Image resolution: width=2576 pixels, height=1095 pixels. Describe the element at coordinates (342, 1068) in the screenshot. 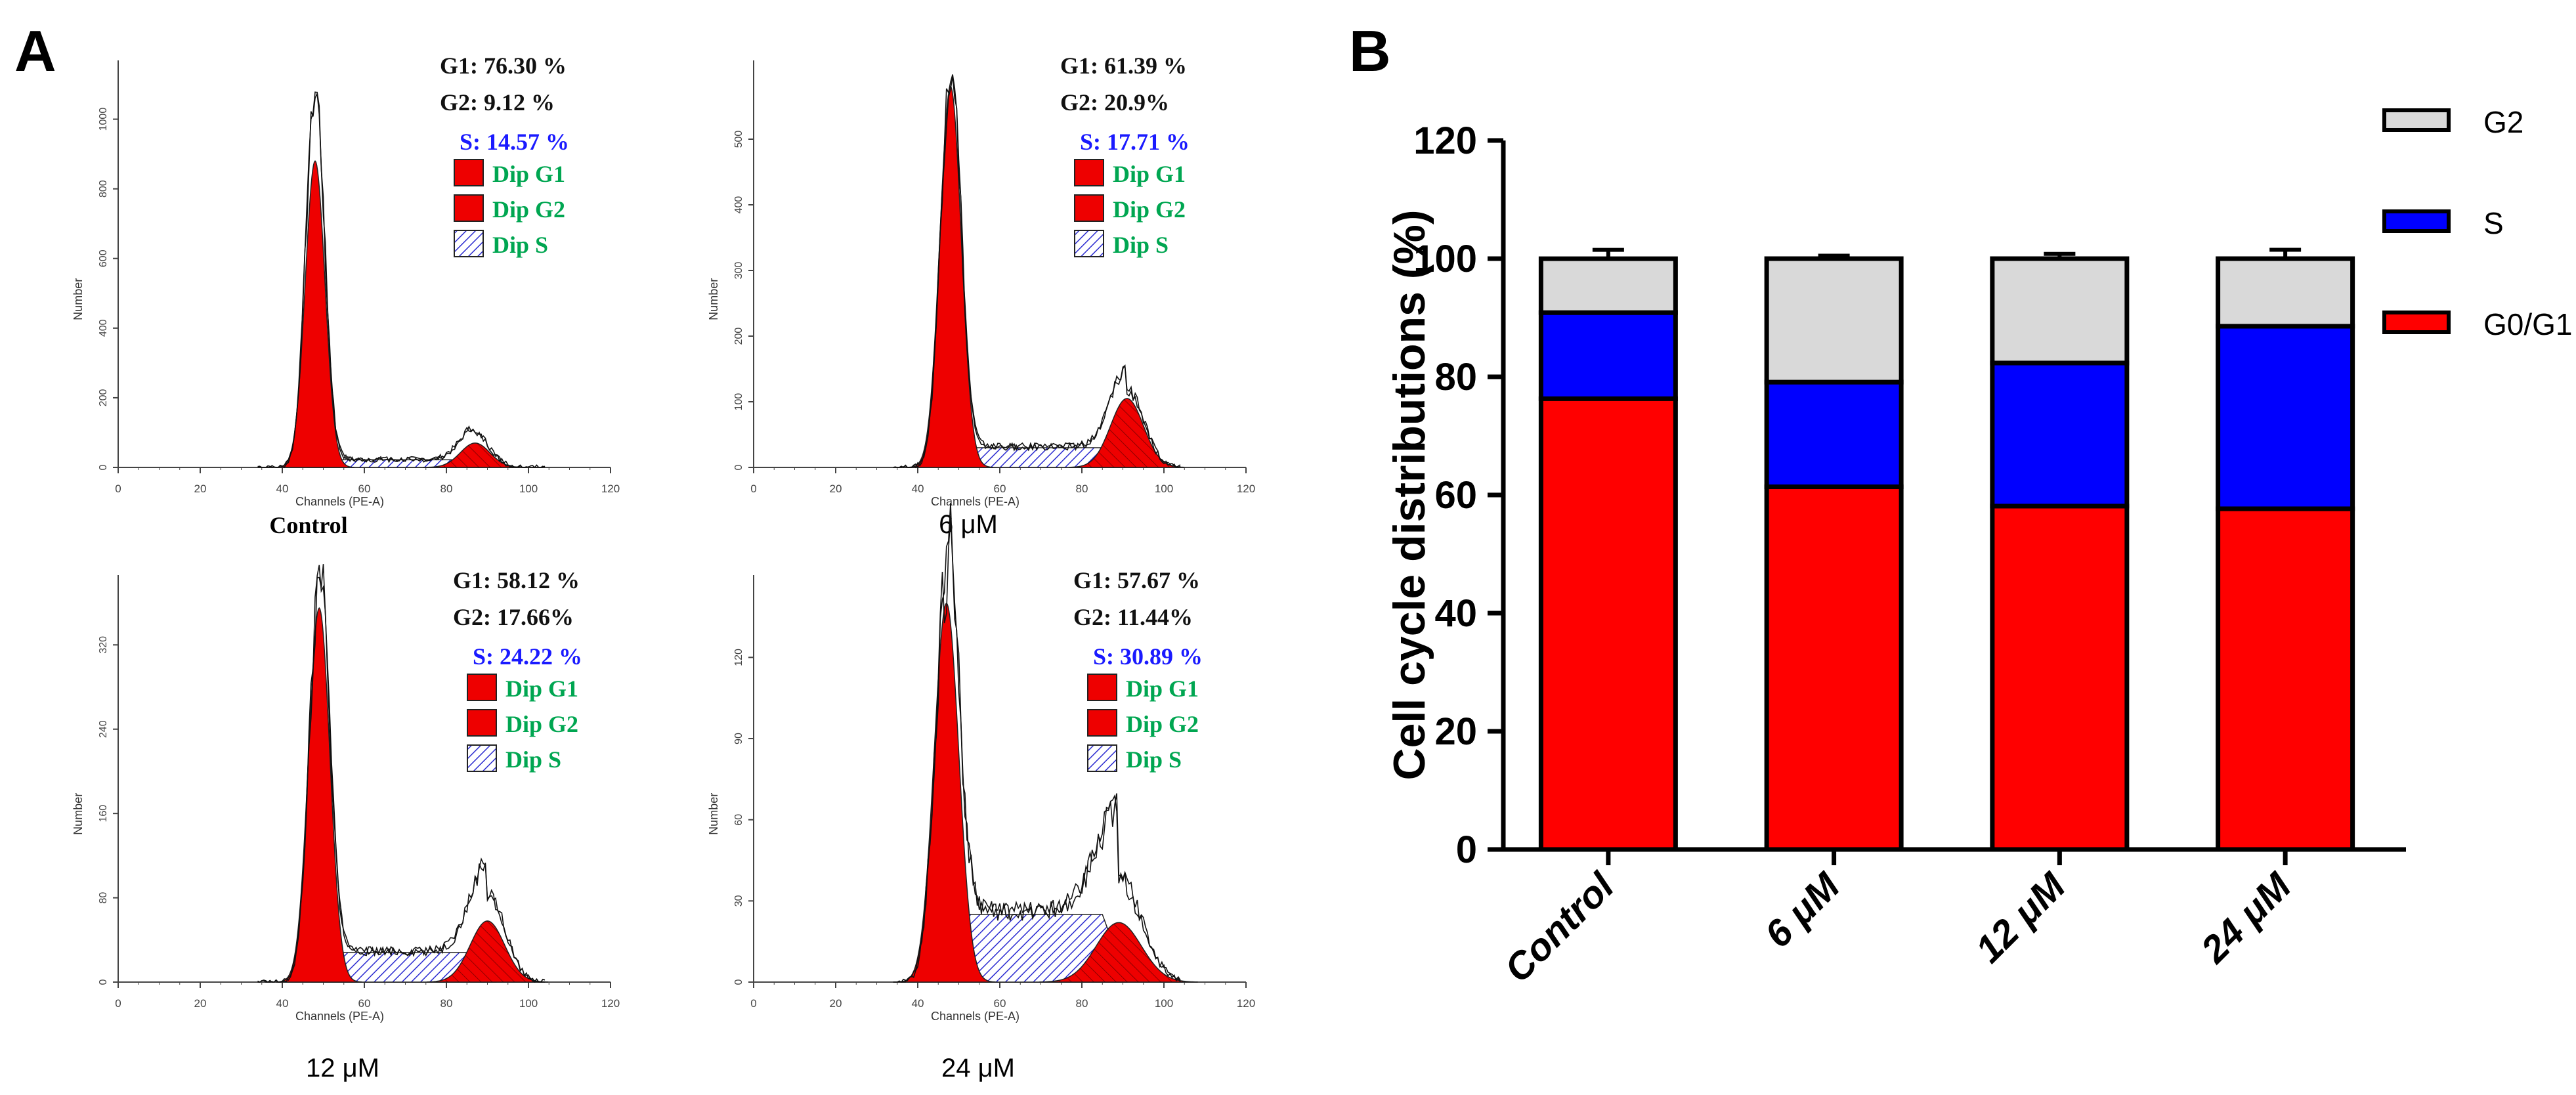

I see `histogram-caption: 12 μM` at that location.